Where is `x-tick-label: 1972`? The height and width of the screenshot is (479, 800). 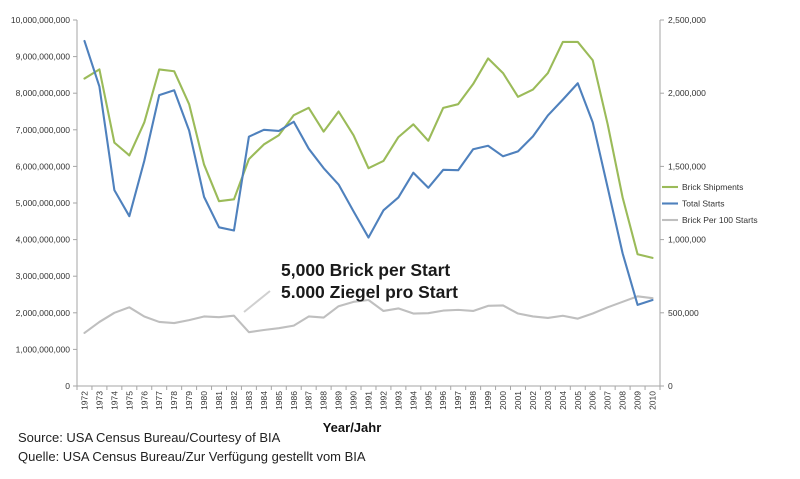 x-tick-label: 1972 is located at coordinates (84, 400).